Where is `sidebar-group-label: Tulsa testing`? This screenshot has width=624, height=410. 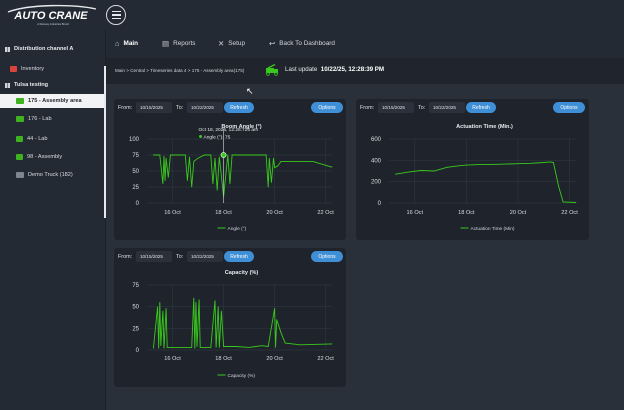 sidebar-group-label: Tulsa testing is located at coordinates (31, 85).